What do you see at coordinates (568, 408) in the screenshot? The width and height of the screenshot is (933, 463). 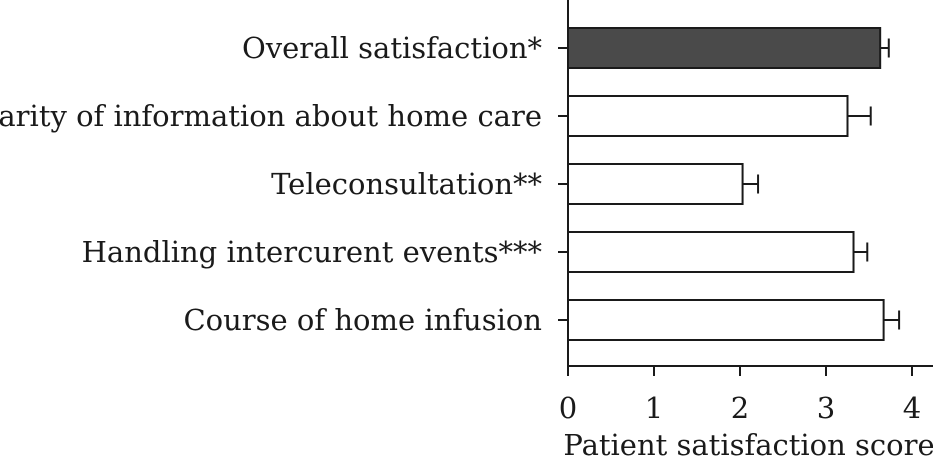 I see `x-tick-label: 0` at bounding box center [568, 408].